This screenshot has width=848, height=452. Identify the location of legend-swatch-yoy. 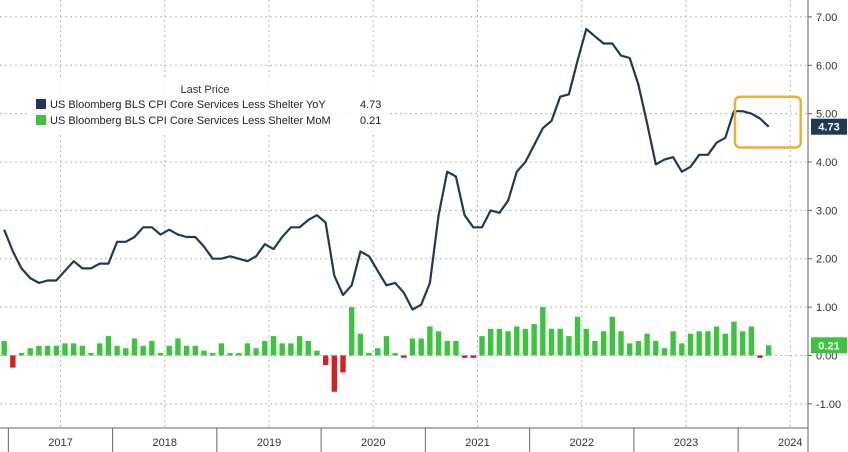
(41, 104).